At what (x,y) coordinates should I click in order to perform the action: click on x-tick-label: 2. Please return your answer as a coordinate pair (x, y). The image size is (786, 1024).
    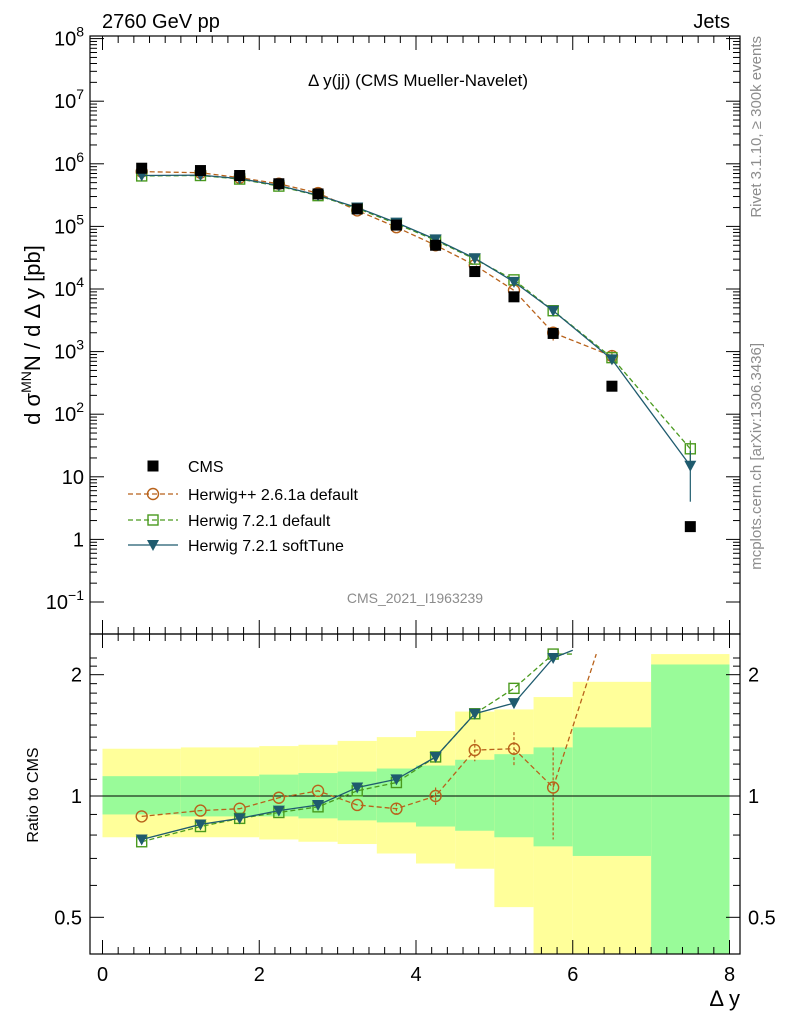
    Looking at the image, I should click on (259, 975).